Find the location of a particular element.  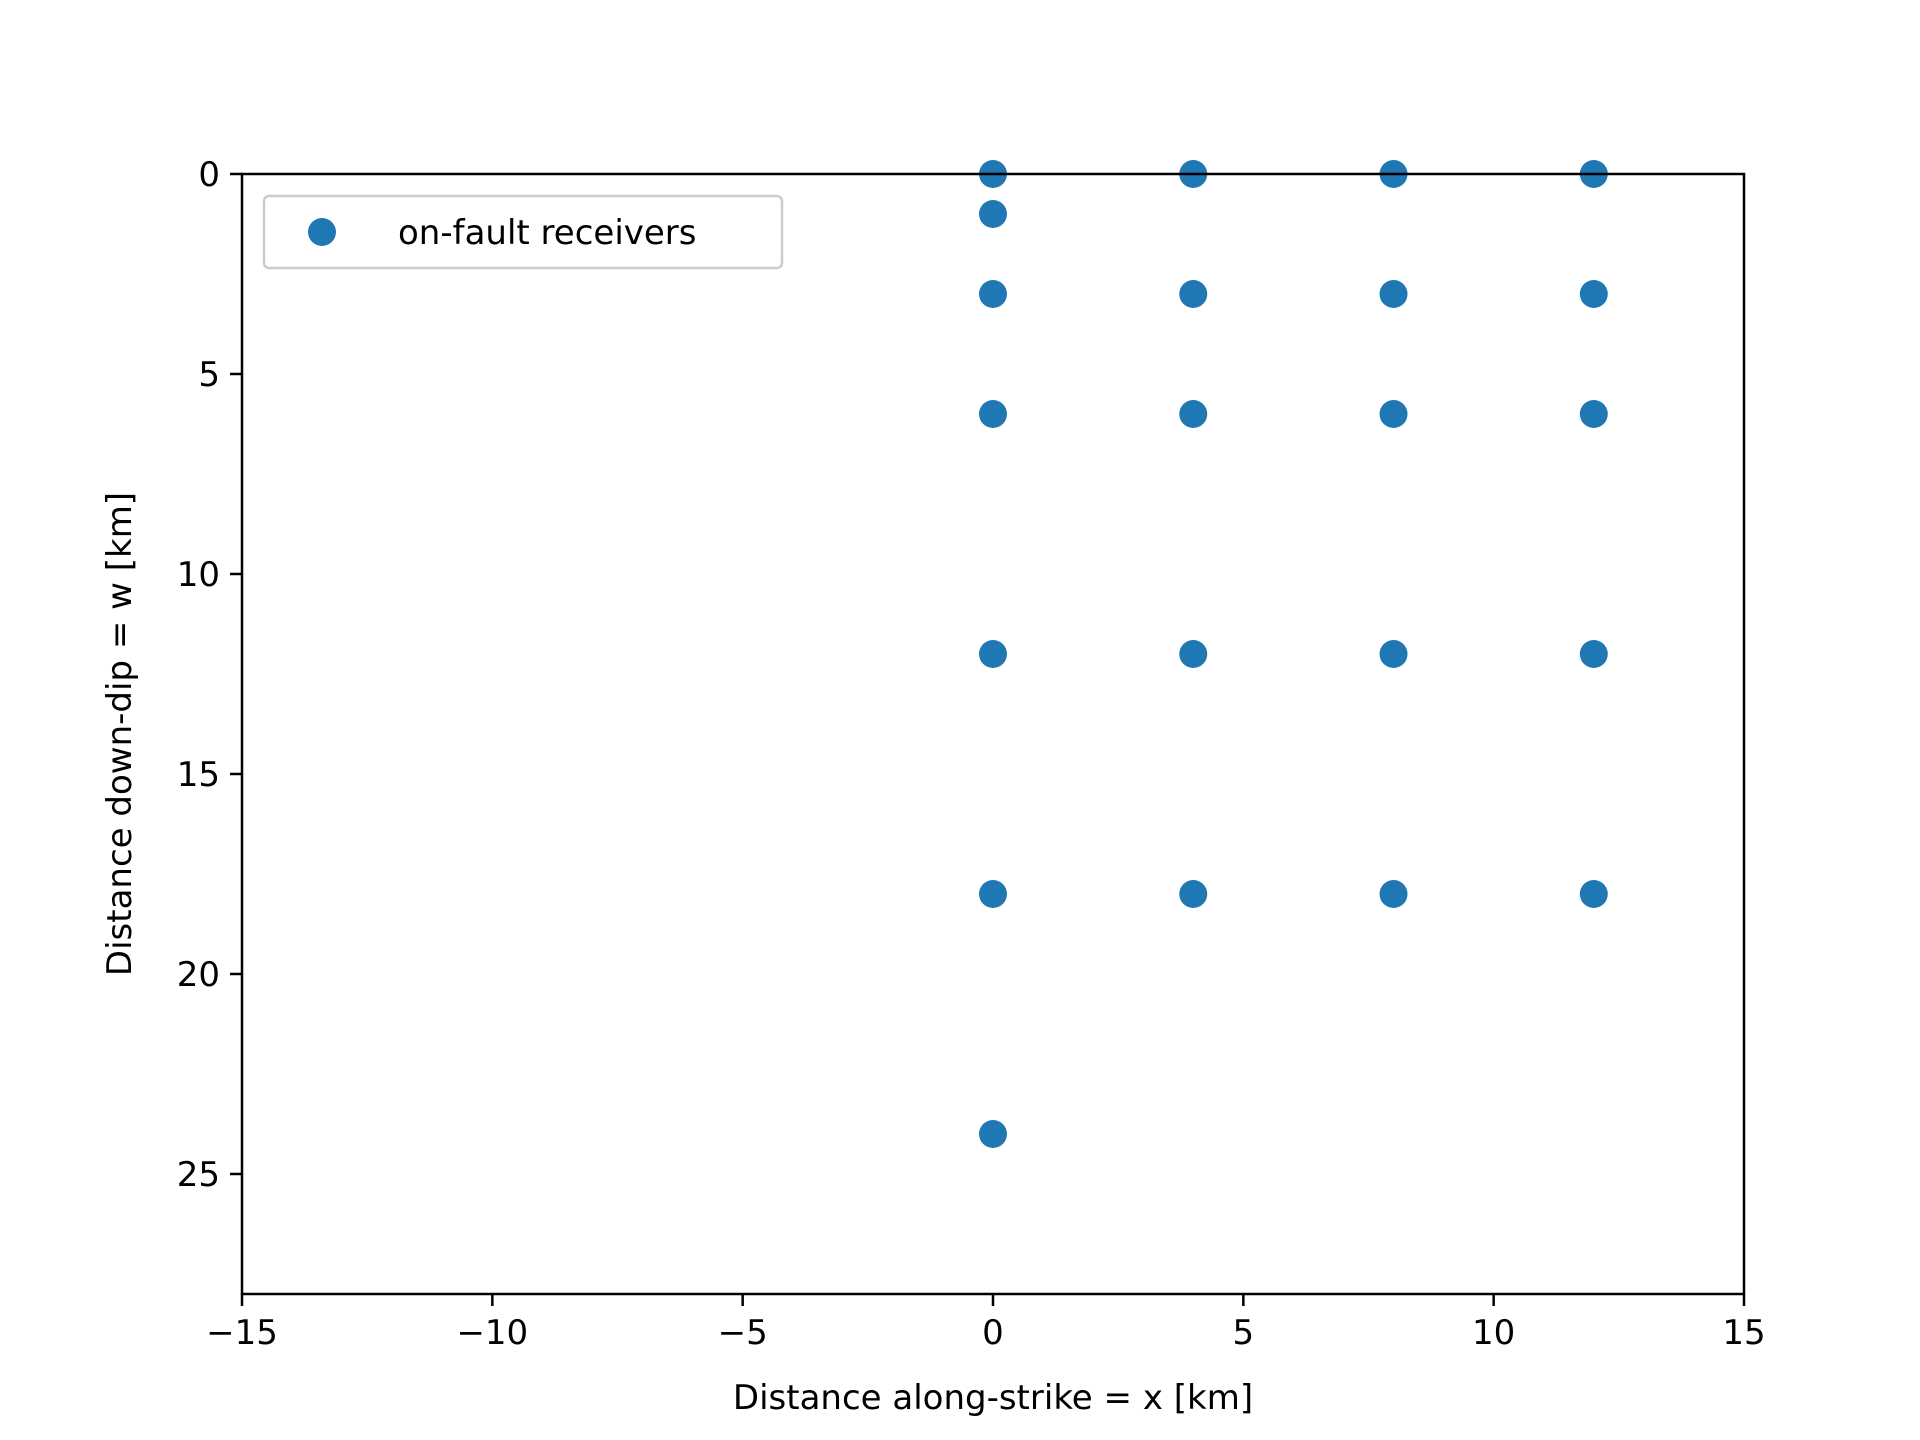

legend-label: on-fault receivers is located at coordinates (547, 233).